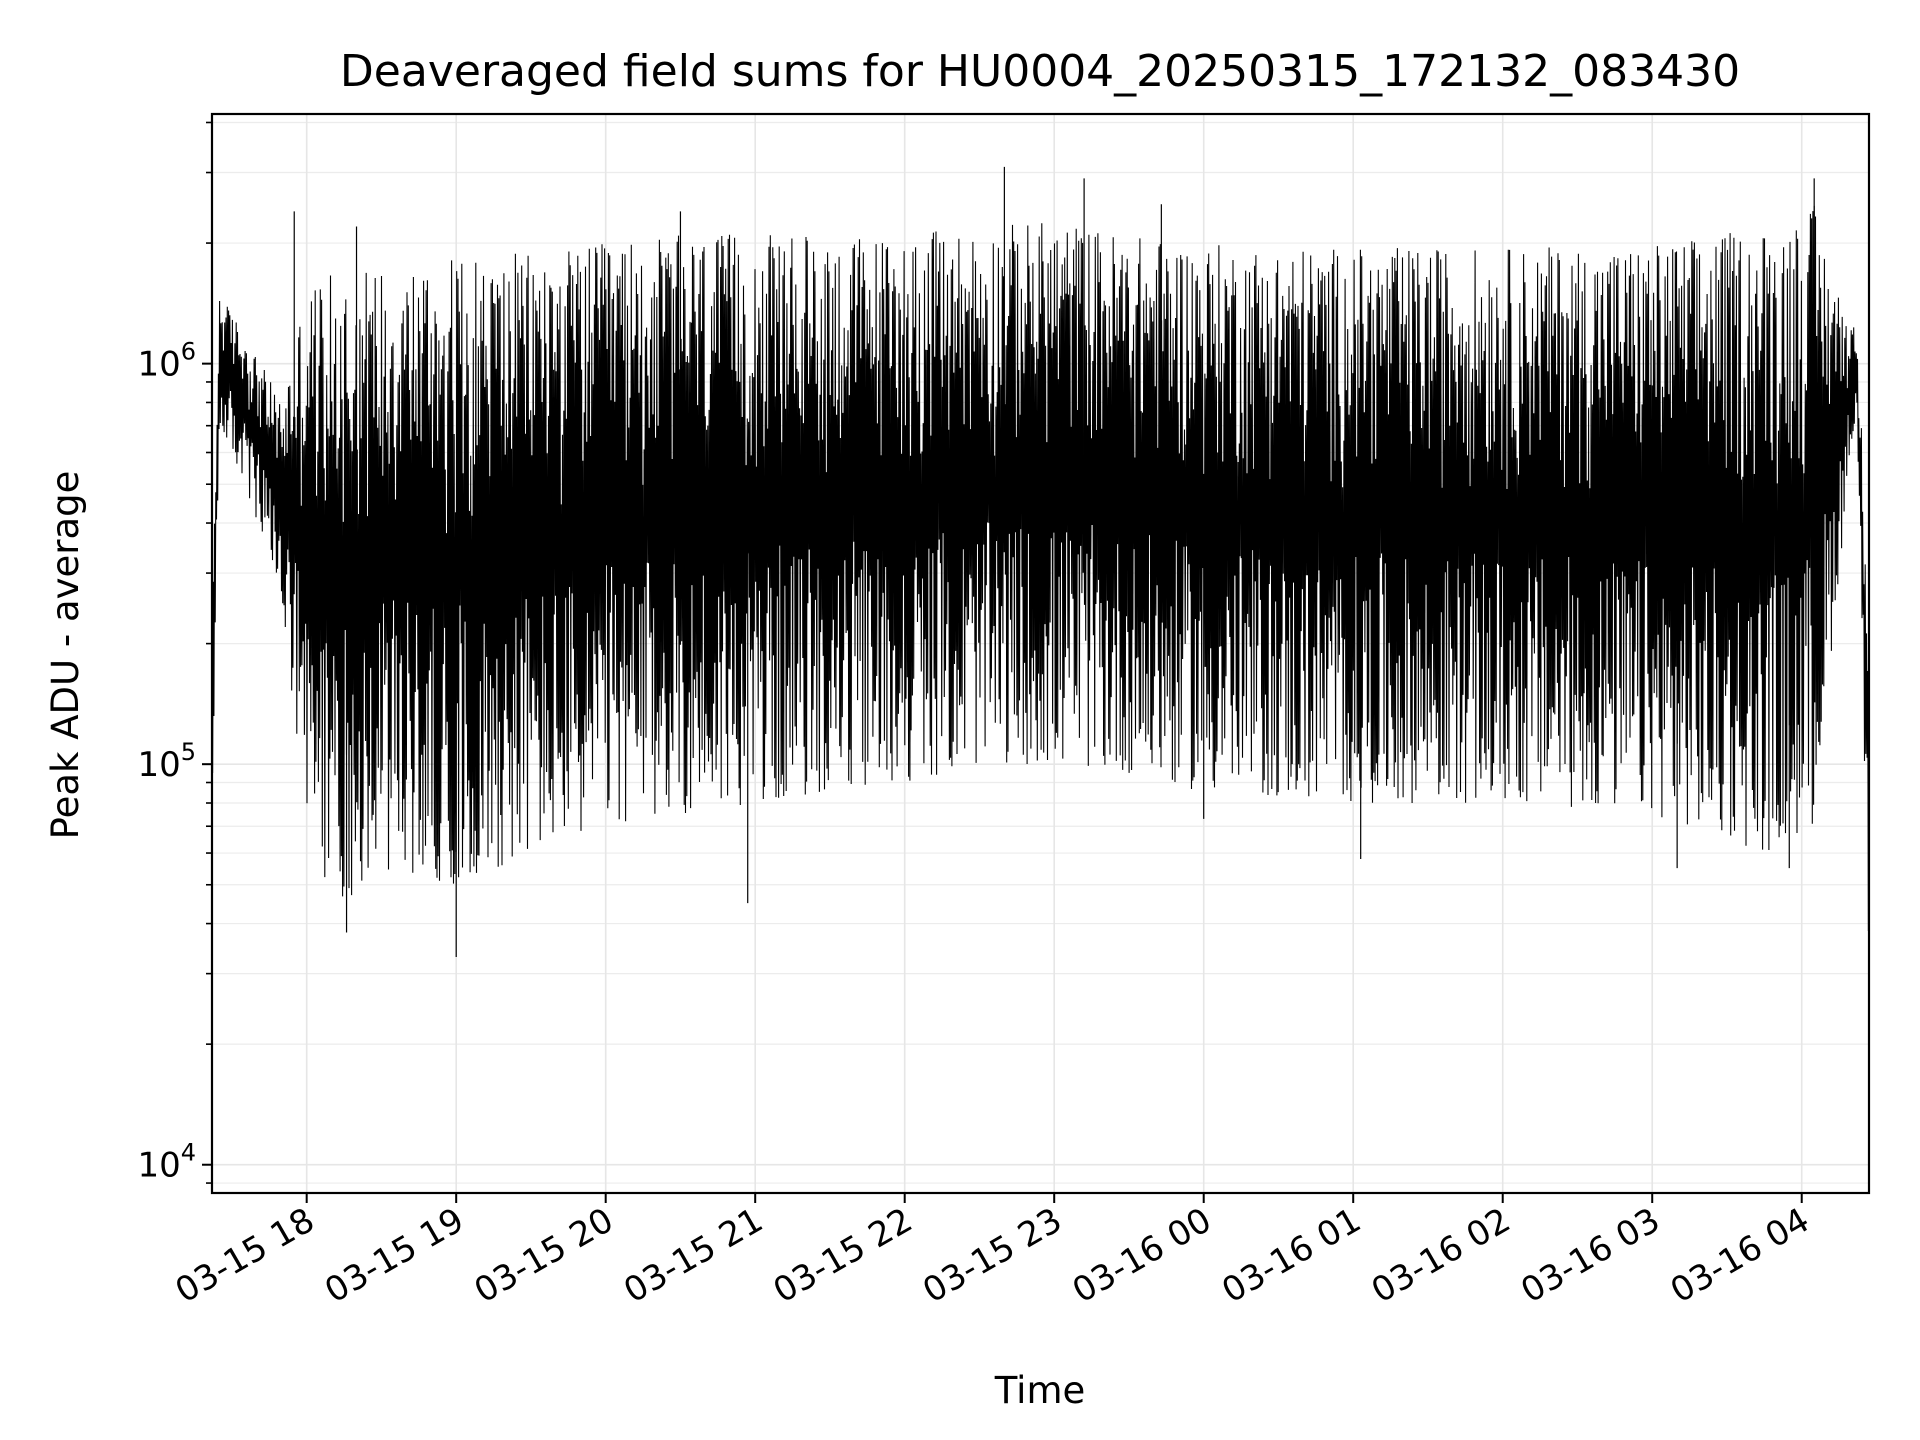  What do you see at coordinates (166, 1162) in the screenshot?
I see `y-tick-label: 10⁴` at bounding box center [166, 1162].